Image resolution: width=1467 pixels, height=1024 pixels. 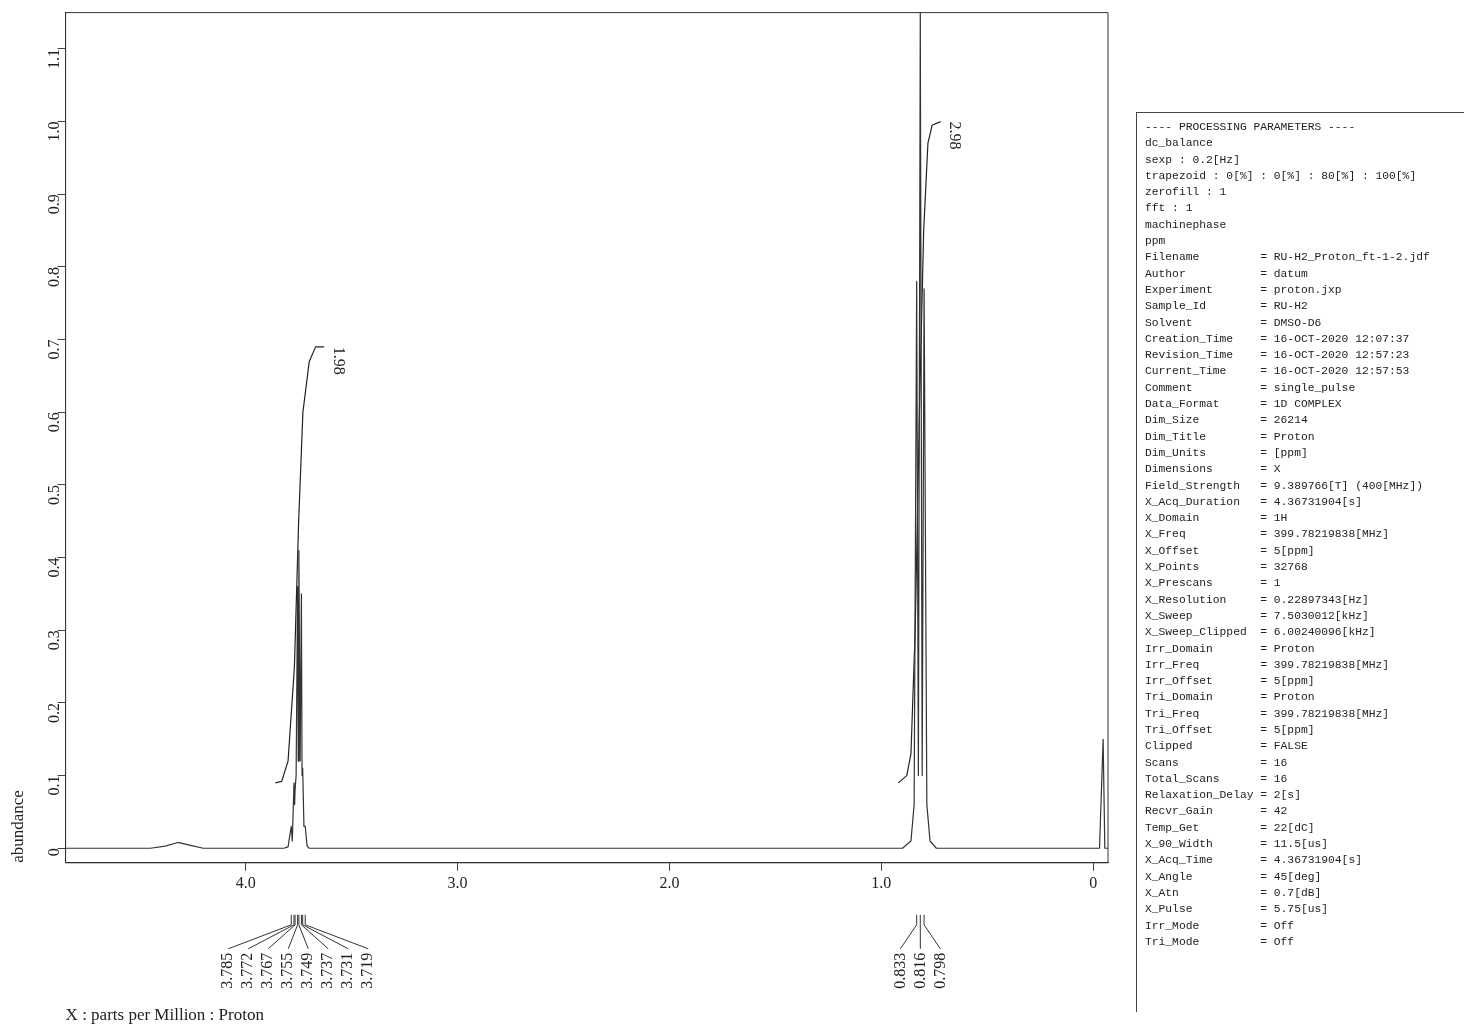 I want to click on text: X_Acq_Time = 4.36731904[s], so click(x=1253, y=860).